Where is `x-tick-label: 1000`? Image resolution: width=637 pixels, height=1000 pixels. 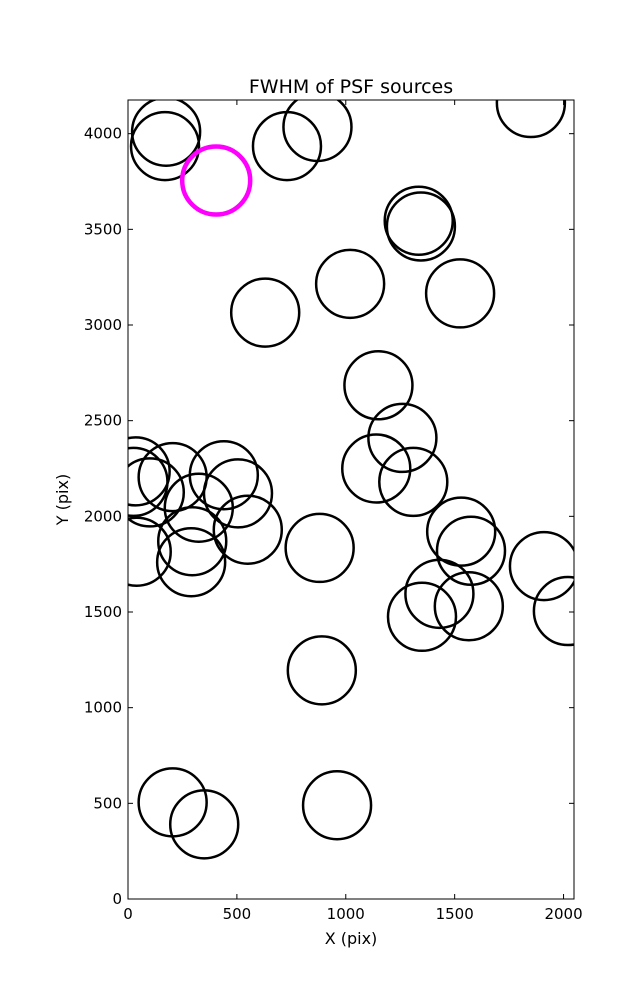 x-tick-label: 1000 is located at coordinates (346, 914).